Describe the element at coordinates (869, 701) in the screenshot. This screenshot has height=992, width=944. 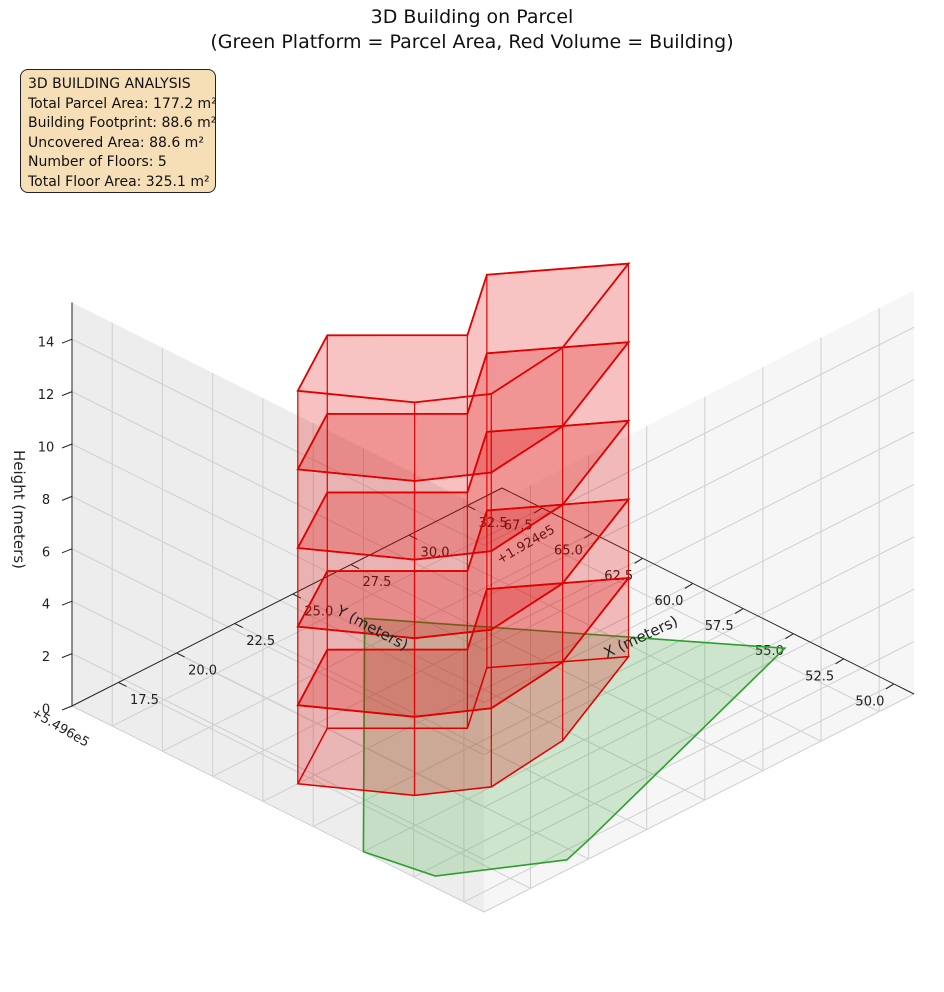
I see `x-tick-label: 50.0` at that location.